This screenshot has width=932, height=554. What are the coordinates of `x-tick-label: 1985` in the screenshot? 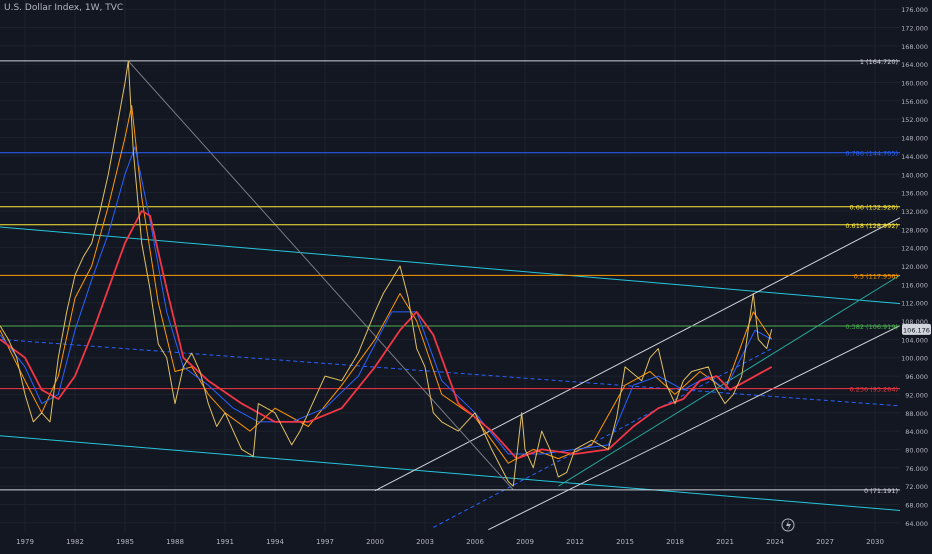 It's located at (125, 542).